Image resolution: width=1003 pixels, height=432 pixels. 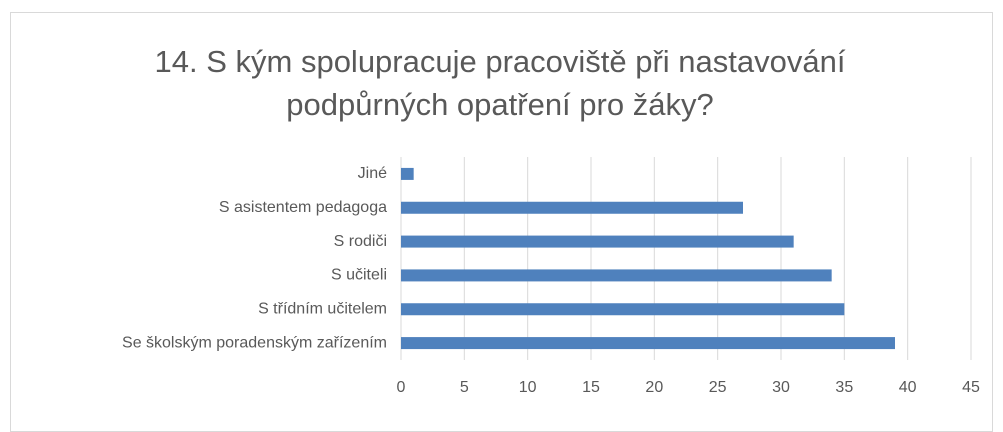 What do you see at coordinates (322, 308) in the screenshot?
I see `y-tick-label: S třídním učitelem` at bounding box center [322, 308].